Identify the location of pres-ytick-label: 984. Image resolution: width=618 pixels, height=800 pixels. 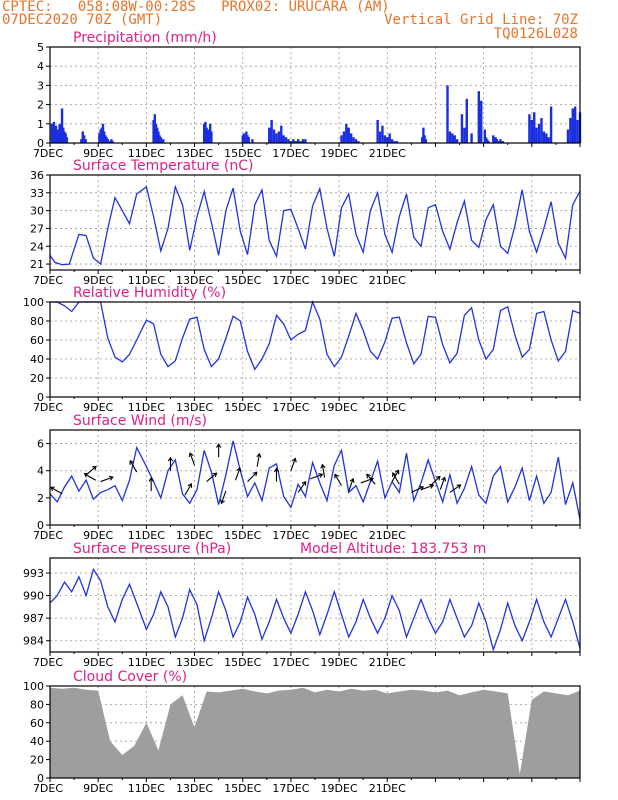
(33, 641).